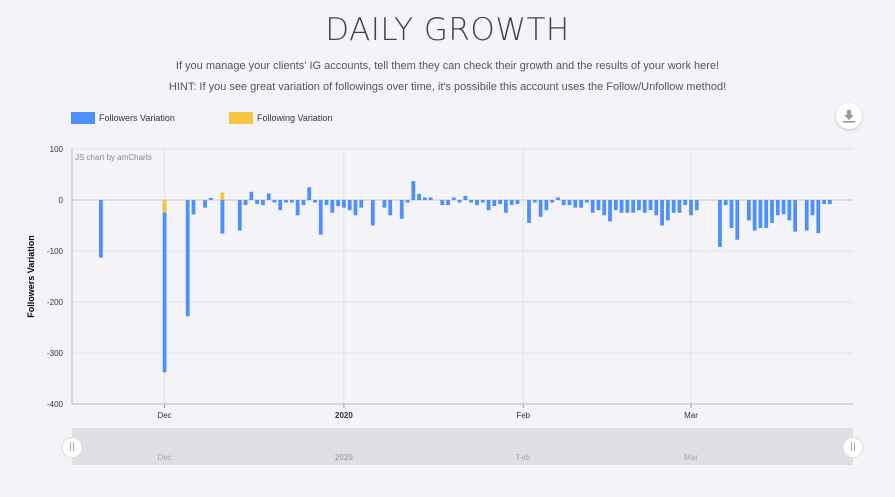 The image size is (895, 497). What do you see at coordinates (72, 447) in the screenshot?
I see `scrollbar-handle-left` at bounding box center [72, 447].